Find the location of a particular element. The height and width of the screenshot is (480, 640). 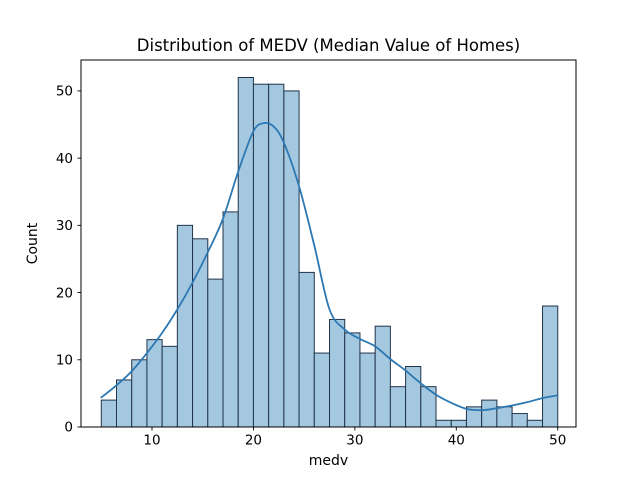

y-axis-label: Count is located at coordinates (33, 243).